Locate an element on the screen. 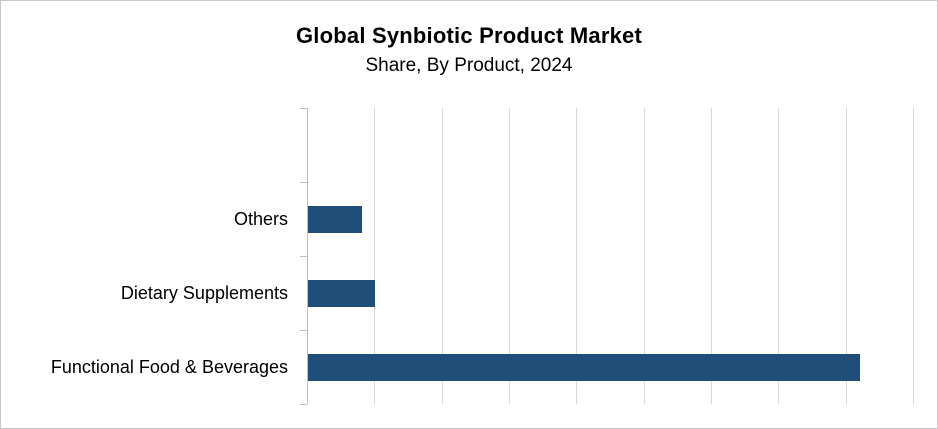 Image resolution: width=938 pixels, height=429 pixels. category-label: Dietary Supplements is located at coordinates (204, 293).